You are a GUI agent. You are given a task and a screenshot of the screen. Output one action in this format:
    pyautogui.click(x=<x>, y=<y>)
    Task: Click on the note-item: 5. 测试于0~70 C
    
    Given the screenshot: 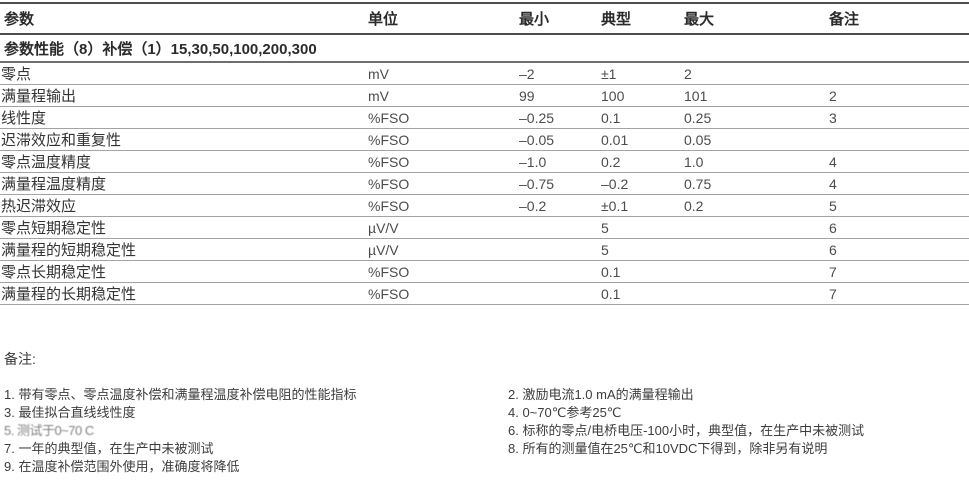 What is the action you would take?
    pyautogui.click(x=49, y=430)
    